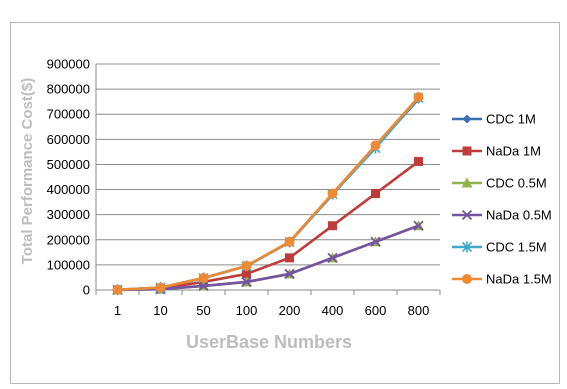 This screenshot has height=389, width=567. I want to click on x-tick-label: 100, so click(247, 310).